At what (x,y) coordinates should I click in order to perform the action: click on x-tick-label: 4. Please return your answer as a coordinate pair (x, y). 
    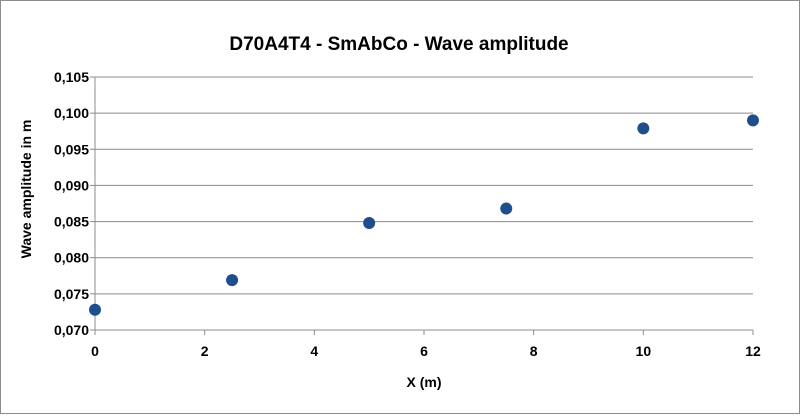
    Looking at the image, I should click on (314, 351).